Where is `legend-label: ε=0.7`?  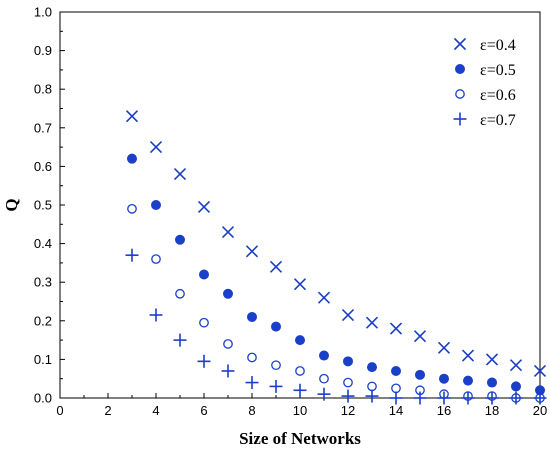 legend-label: ε=0.7 is located at coordinates (498, 120).